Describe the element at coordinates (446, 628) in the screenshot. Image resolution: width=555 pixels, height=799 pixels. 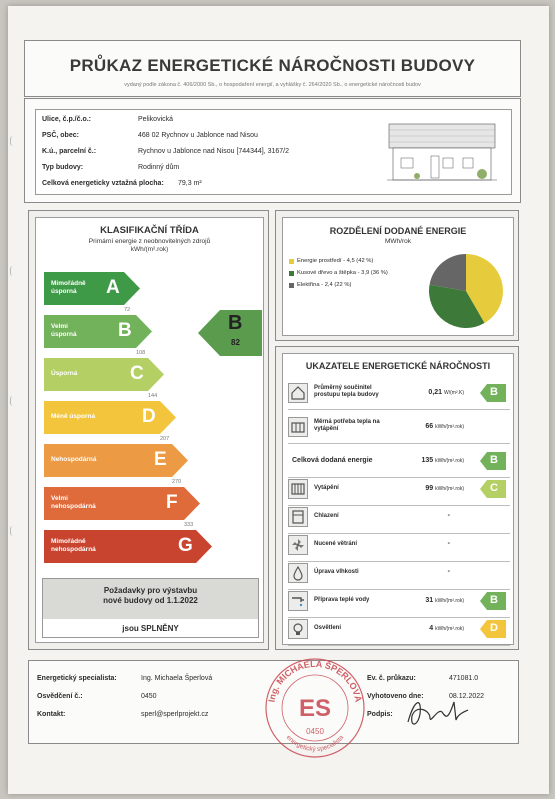
I see `indicator-value: 4 kWh/(m².rok)` at that location.